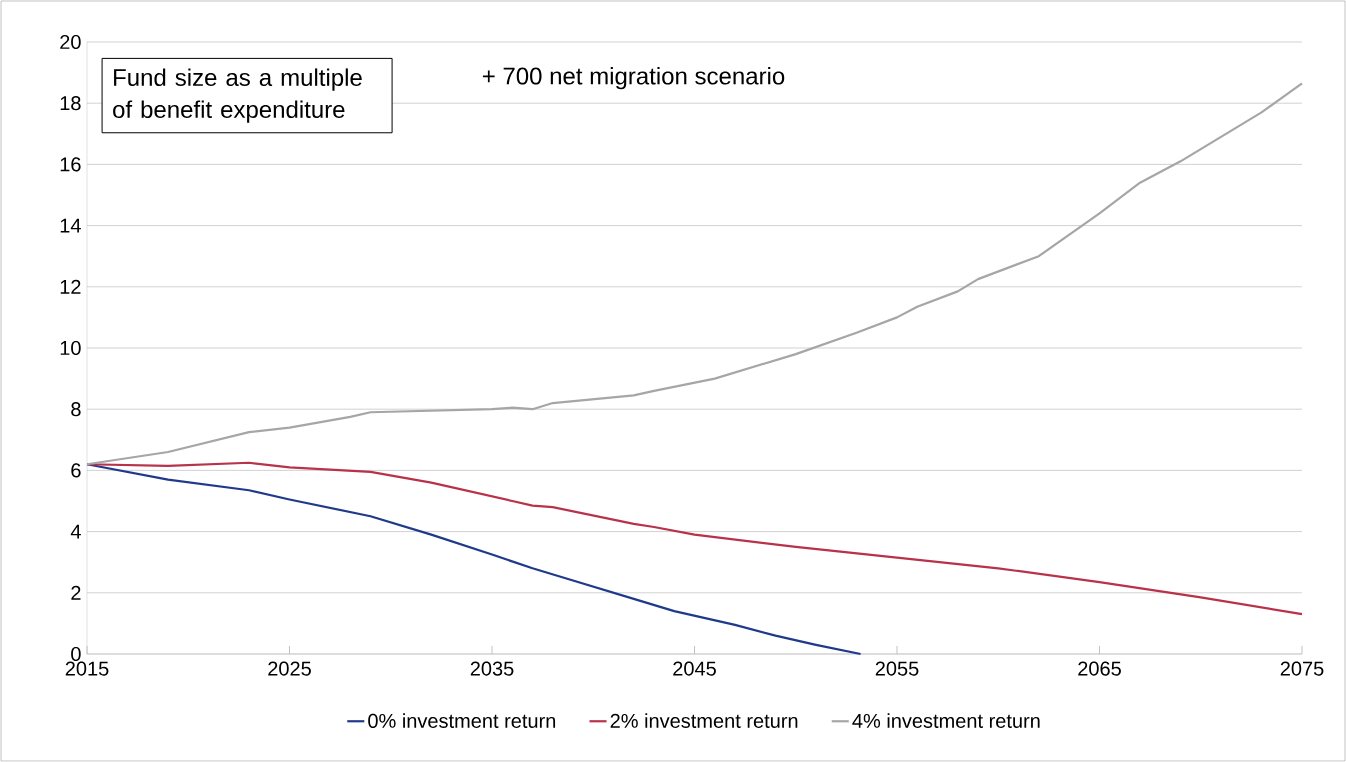 This screenshot has height=762, width=1346. I want to click on x-tick-label: 2055, so click(897, 668).